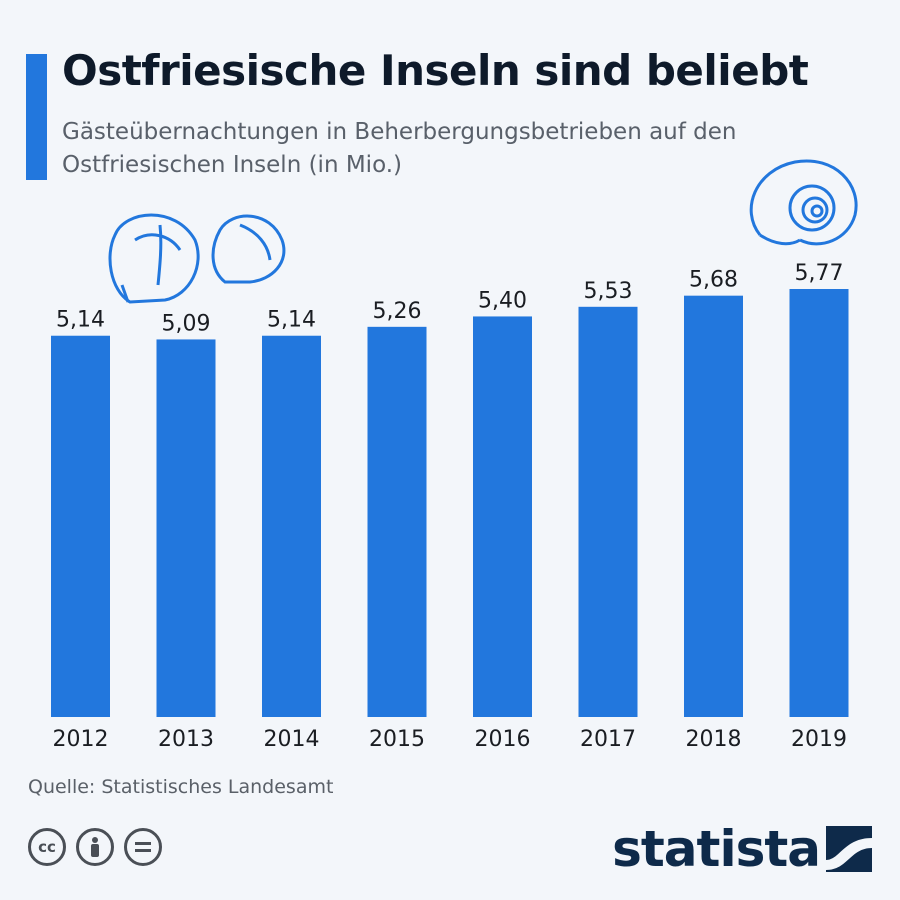 The image size is (900, 900). What do you see at coordinates (80, 526) in the screenshot?
I see `bar-2012` at bounding box center [80, 526].